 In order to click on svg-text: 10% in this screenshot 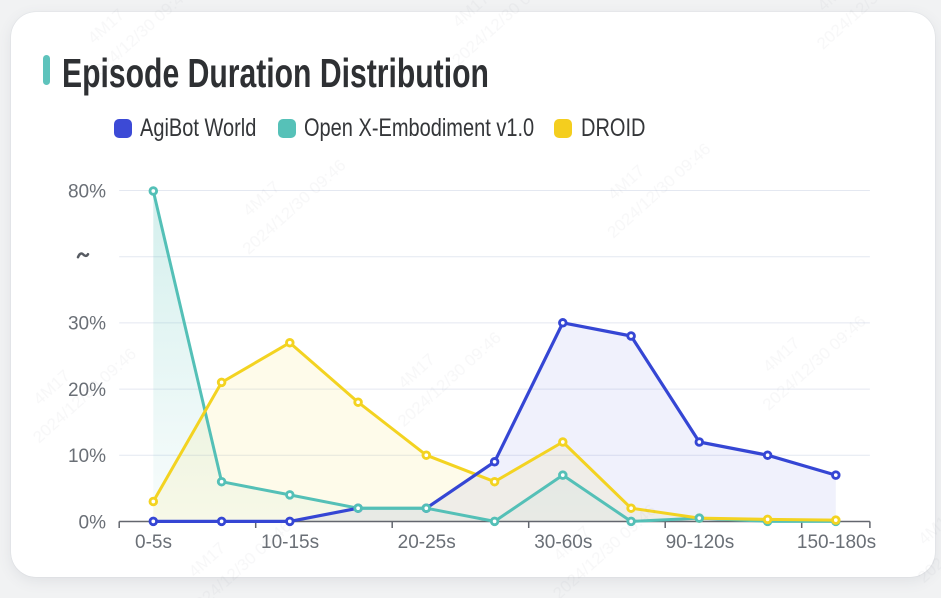, I will do `click(87, 456)`.